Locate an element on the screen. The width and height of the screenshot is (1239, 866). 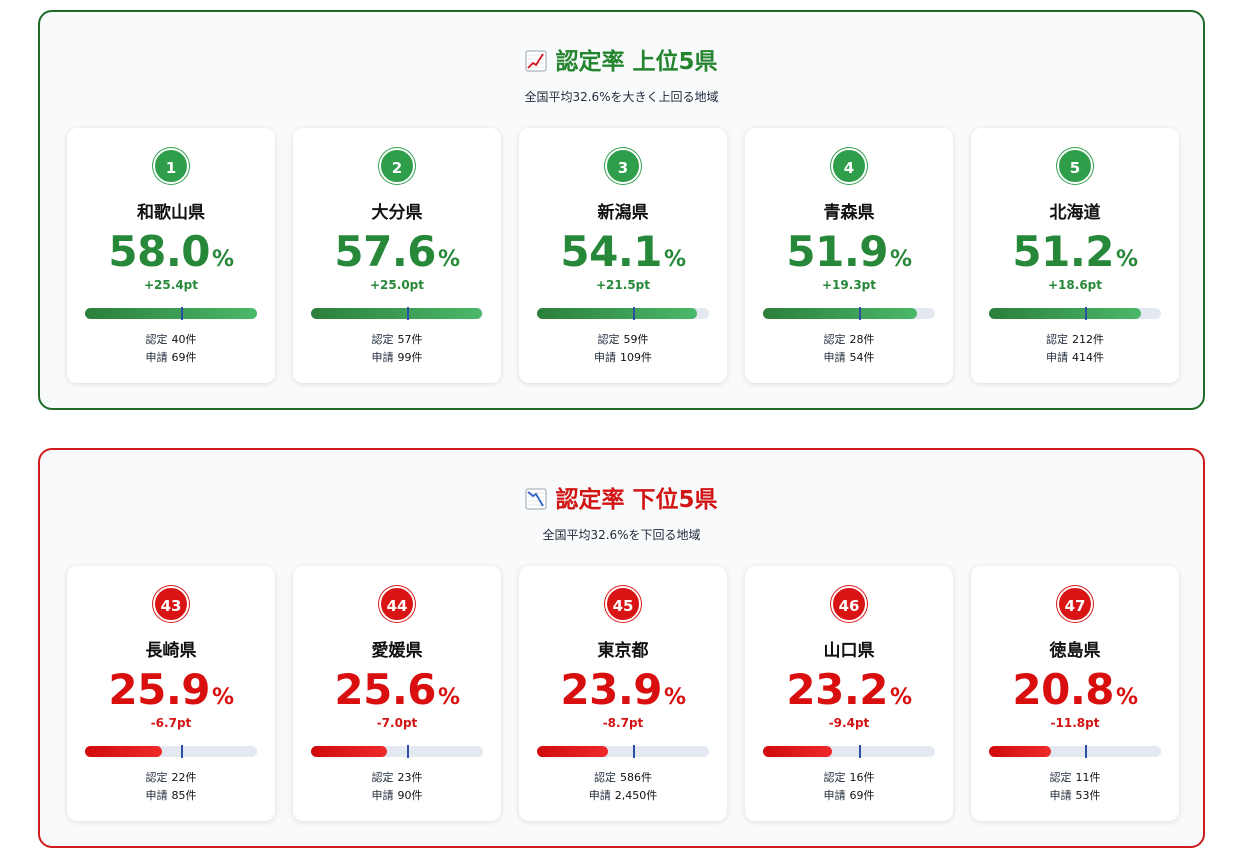
prefecture-name: 大分県 is located at coordinates (397, 213).